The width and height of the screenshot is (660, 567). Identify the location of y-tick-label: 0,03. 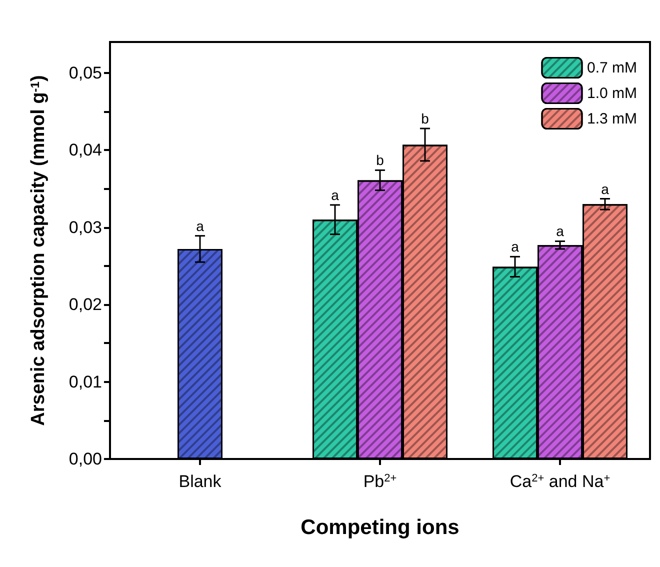
(85, 227).